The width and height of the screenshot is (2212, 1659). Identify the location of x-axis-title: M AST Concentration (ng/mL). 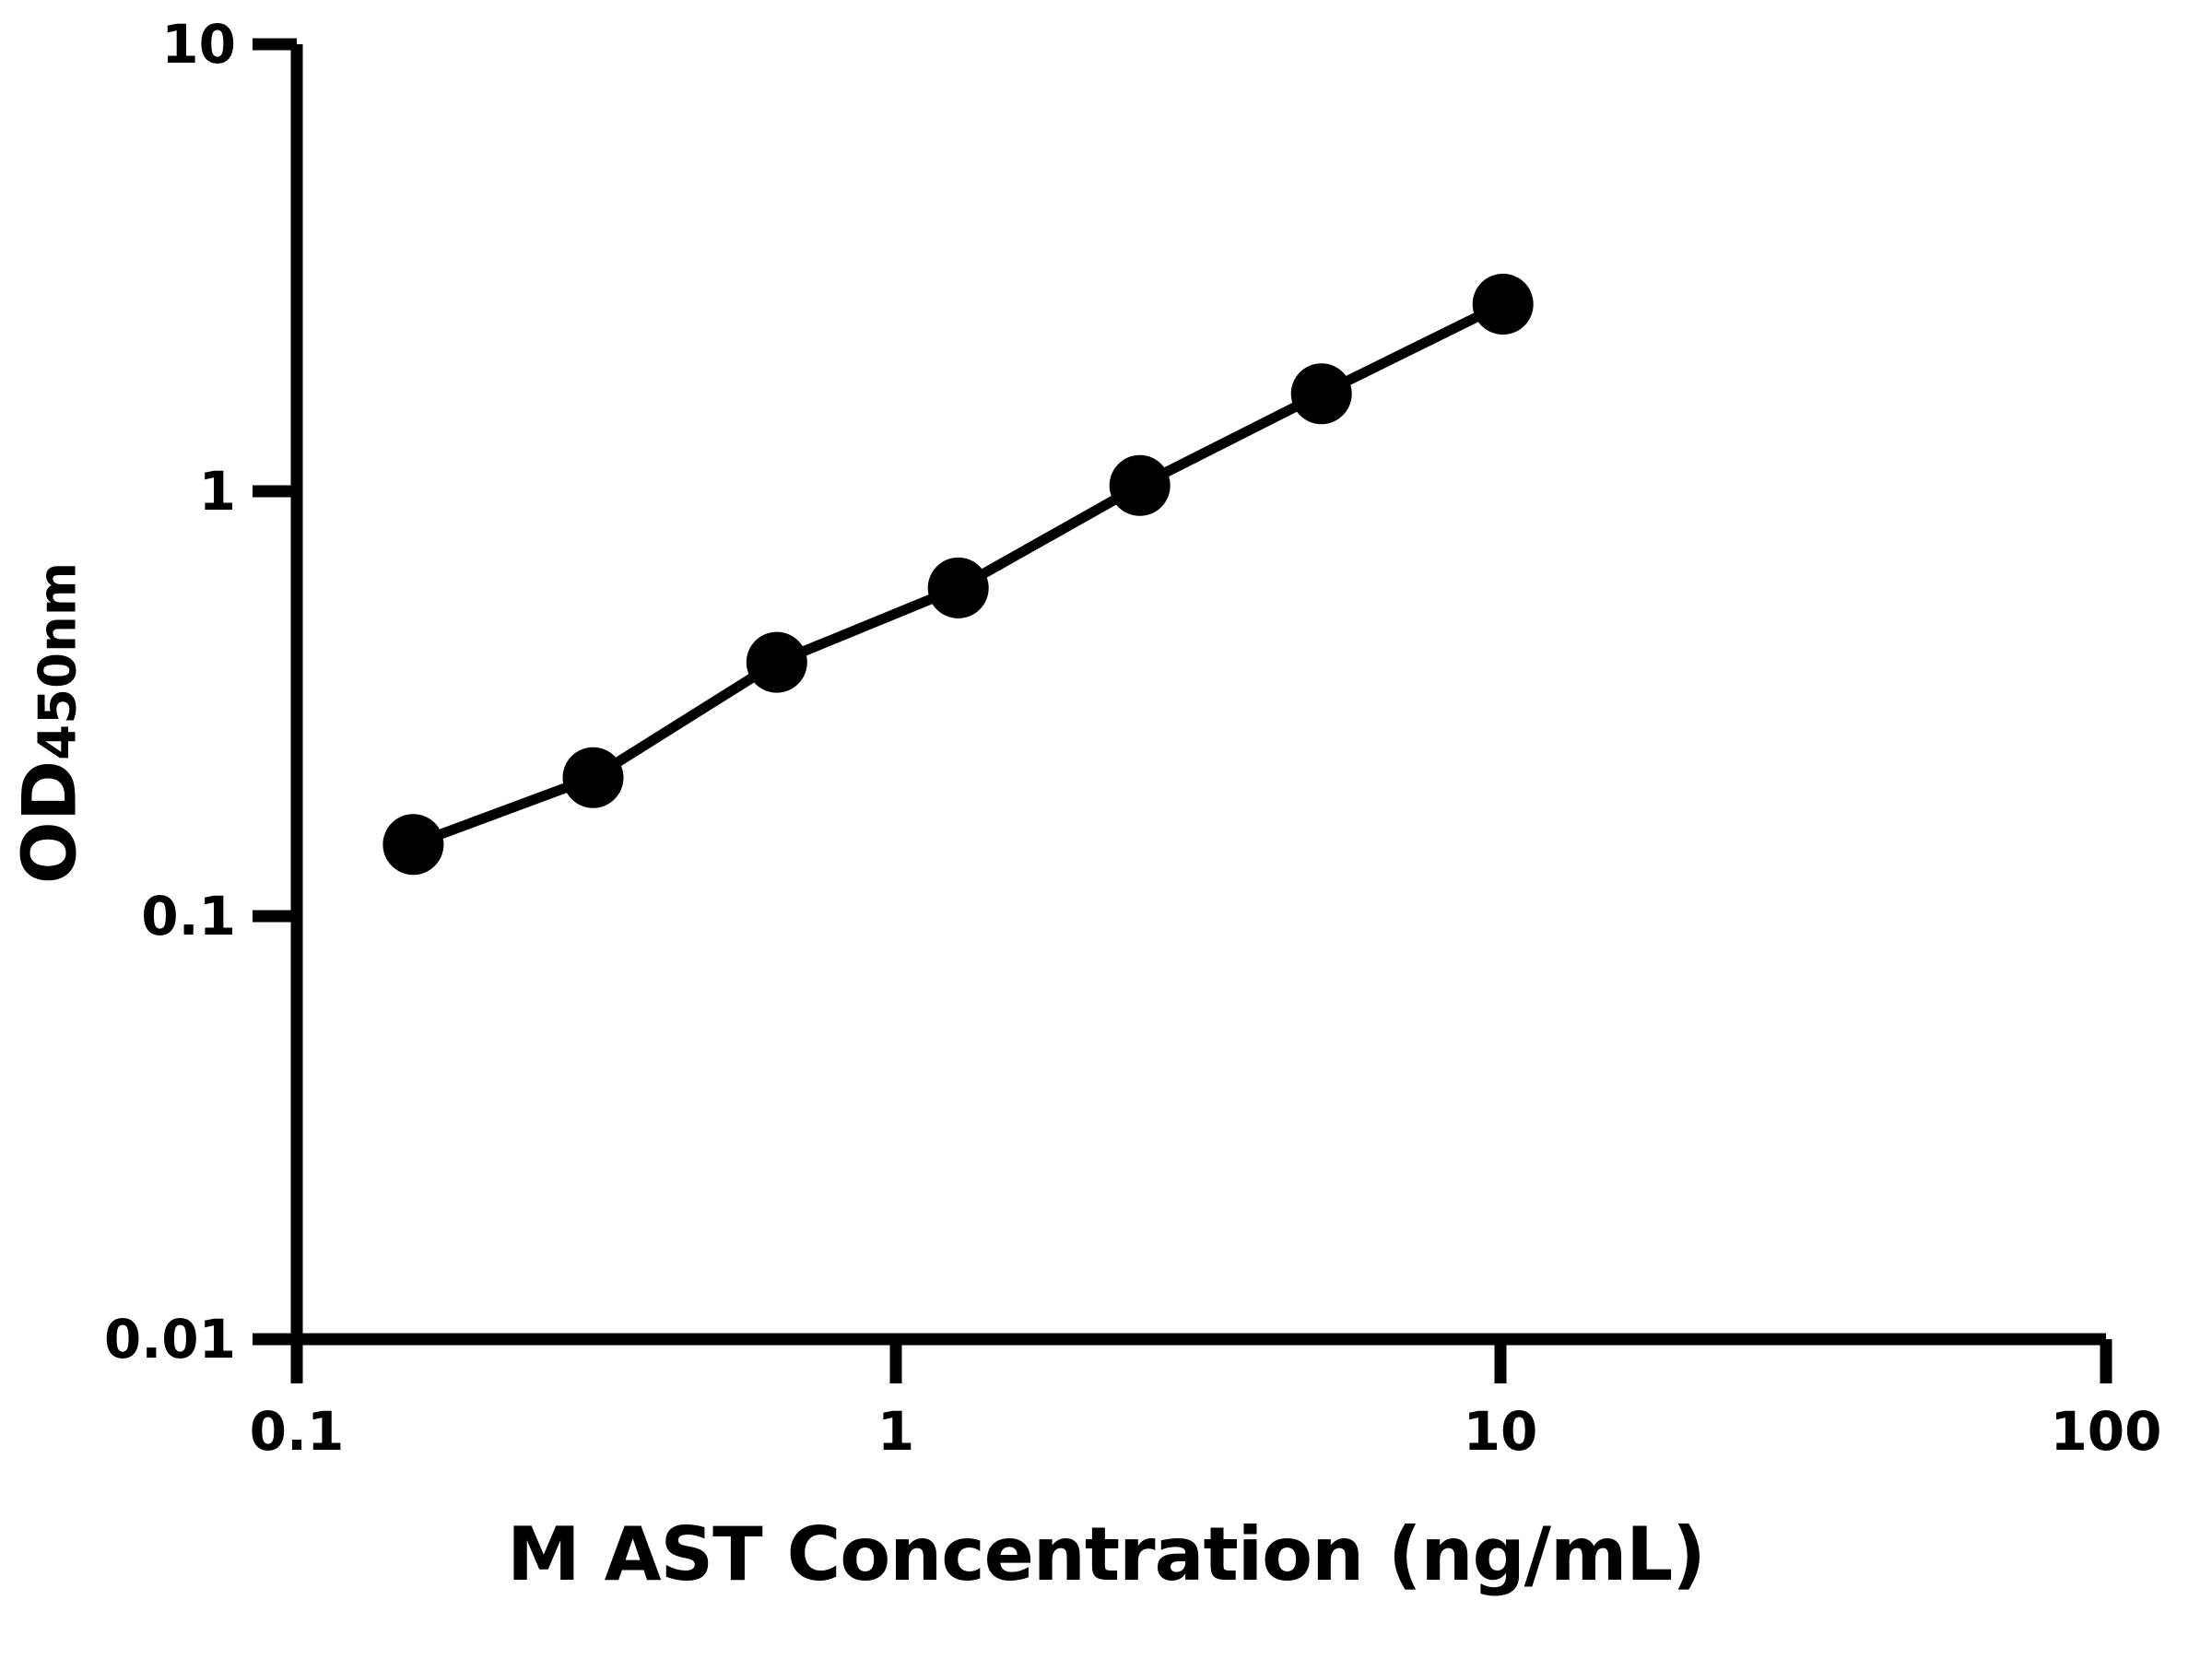
(1106, 1554).